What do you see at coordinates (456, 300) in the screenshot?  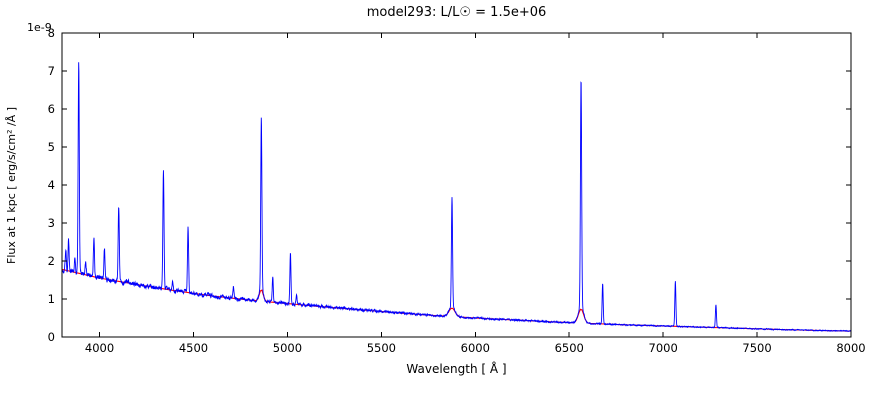 I see `series-continuum-fit` at bounding box center [456, 300].